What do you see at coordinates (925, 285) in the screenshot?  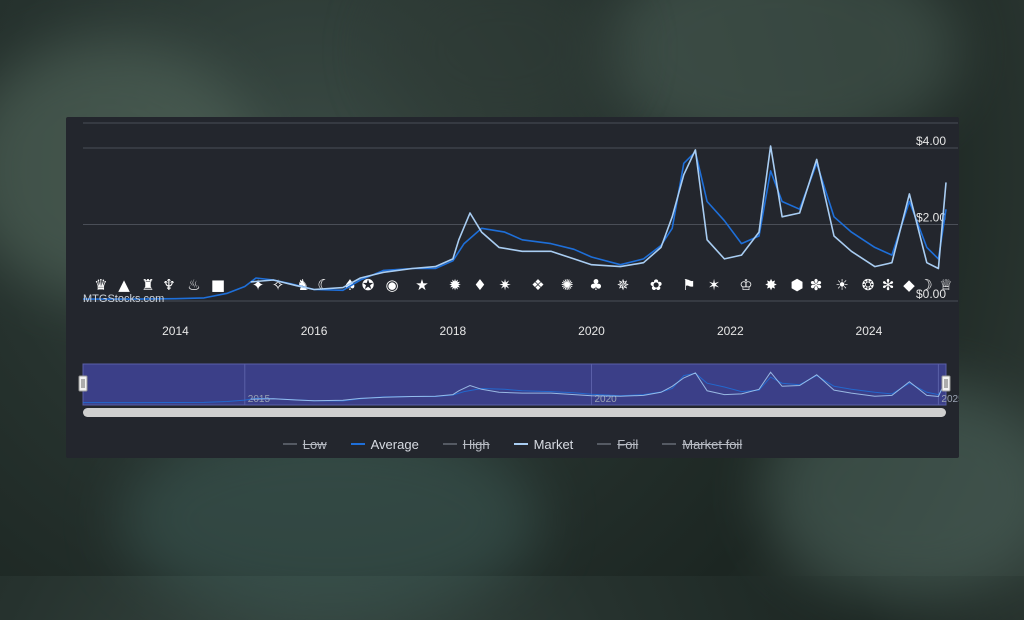 I see `planeswalker-icon: ☽` at bounding box center [925, 285].